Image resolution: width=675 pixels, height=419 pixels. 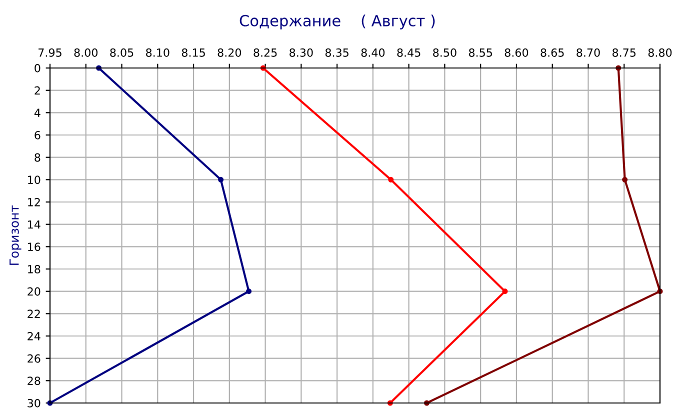 What do you see at coordinates (122, 52) in the screenshot?
I see `x-tick-label: 8.05` at bounding box center [122, 52].